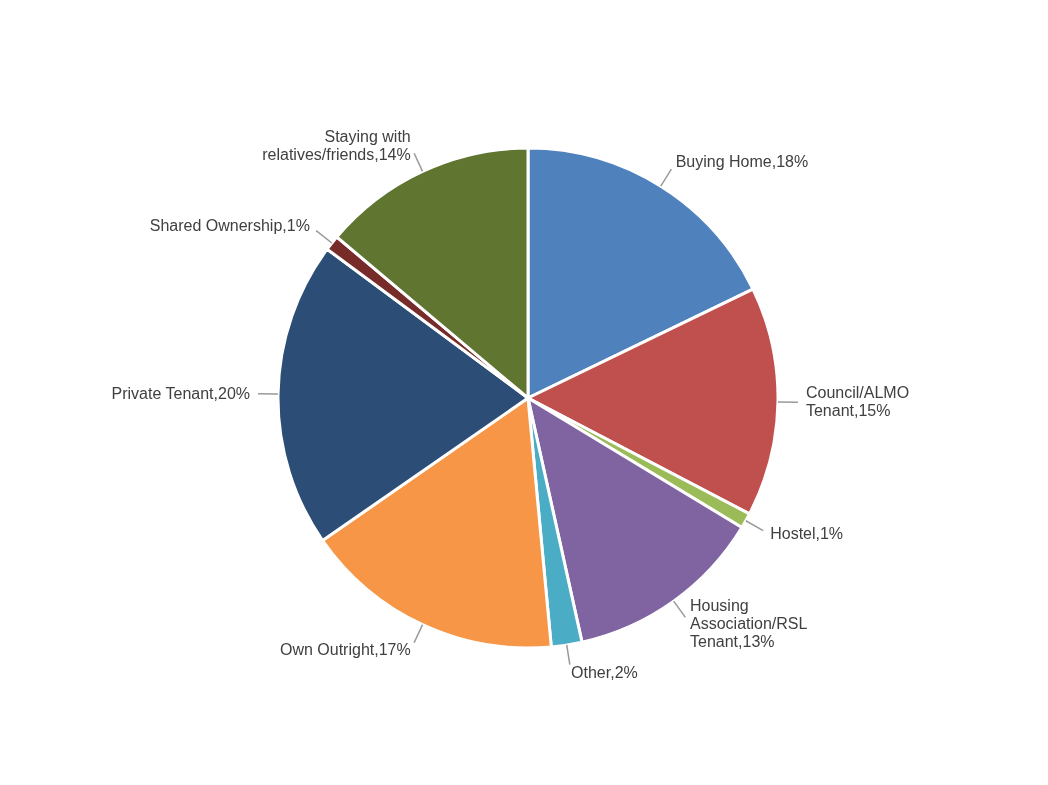 Image resolution: width=1048 pixels, height=785 pixels. Describe the element at coordinates (742, 162) in the screenshot. I see `slice-label: Buying Home,18%` at that location.